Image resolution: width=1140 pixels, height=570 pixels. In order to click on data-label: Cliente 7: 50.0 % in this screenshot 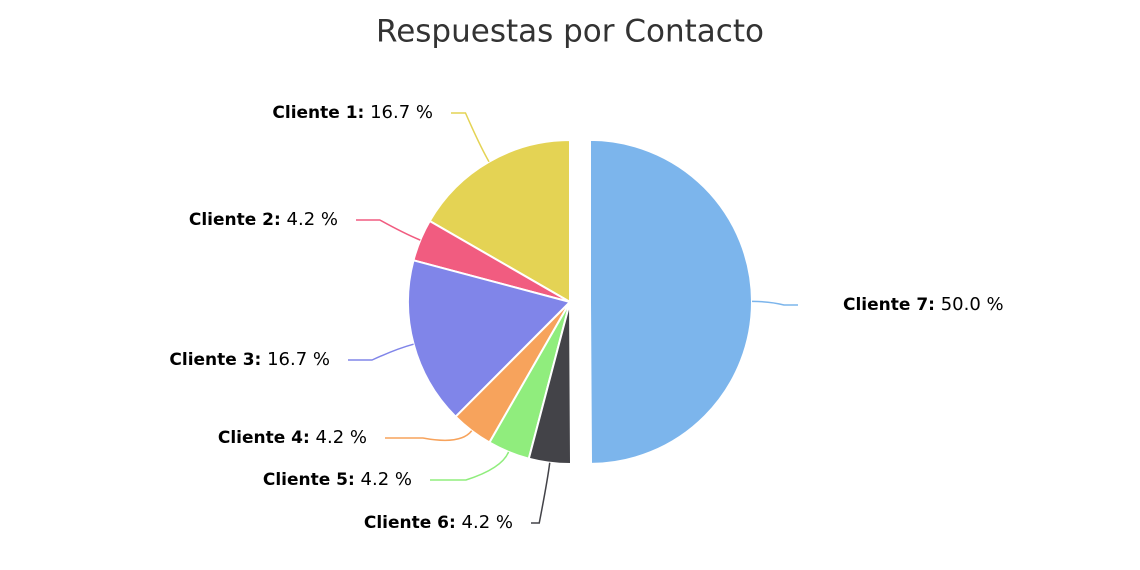, I will do `click(923, 304)`.